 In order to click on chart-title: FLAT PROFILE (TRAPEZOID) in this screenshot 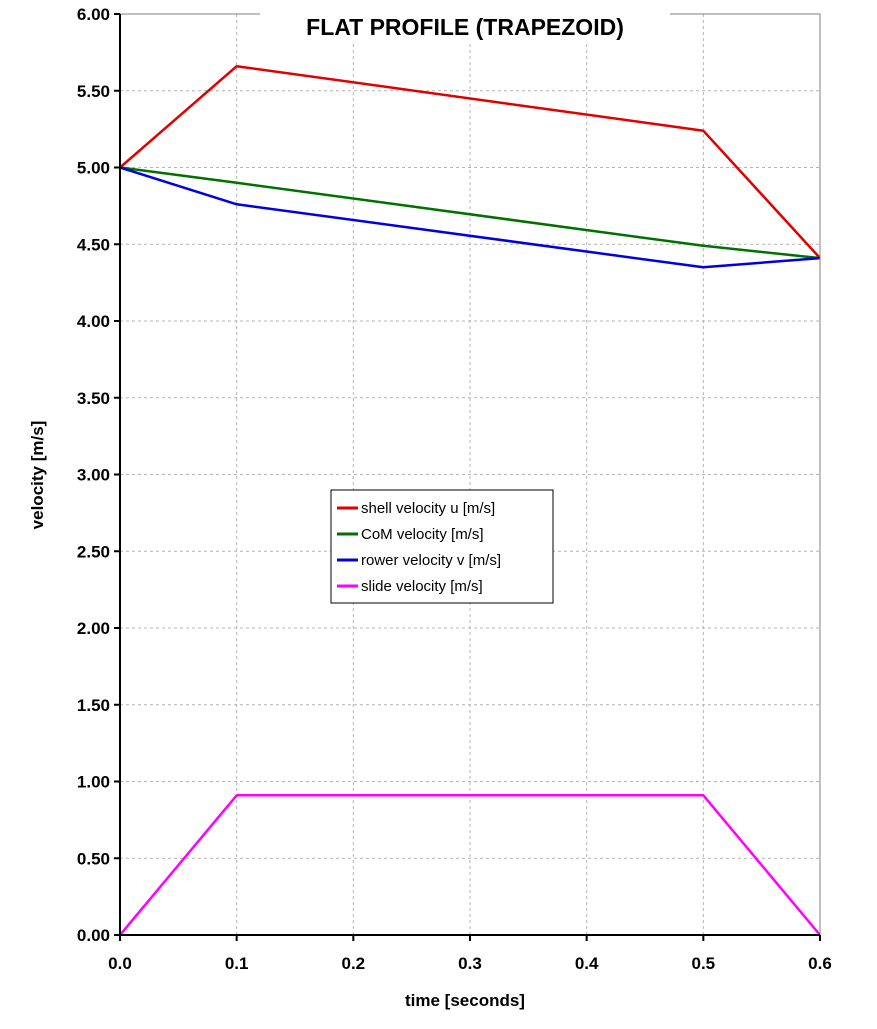, I will do `click(465, 27)`.